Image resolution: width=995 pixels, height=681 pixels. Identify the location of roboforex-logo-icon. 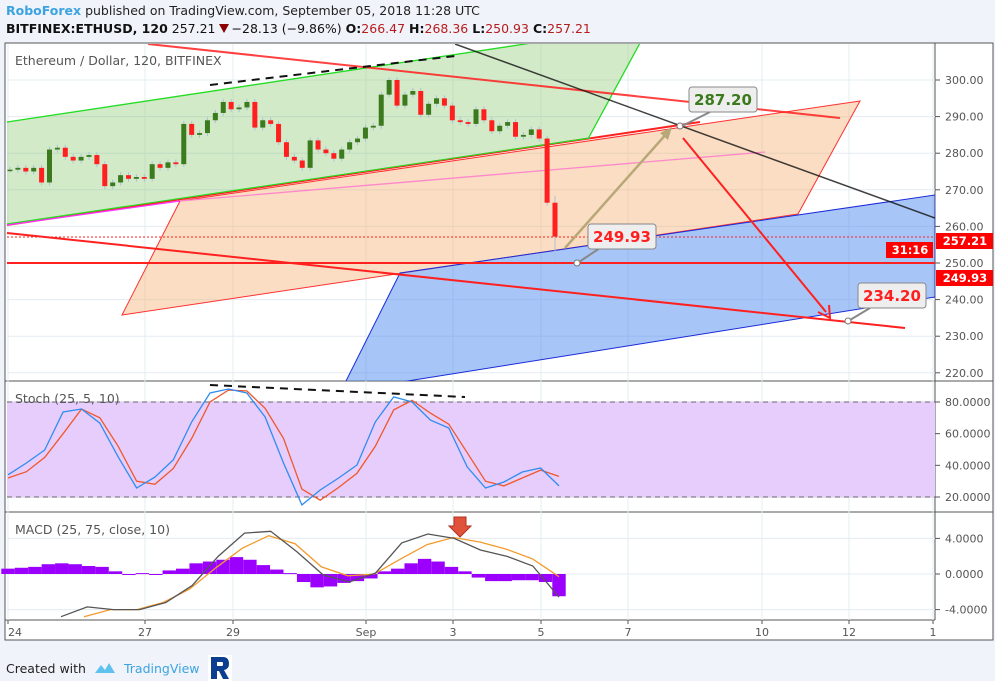
(219, 668).